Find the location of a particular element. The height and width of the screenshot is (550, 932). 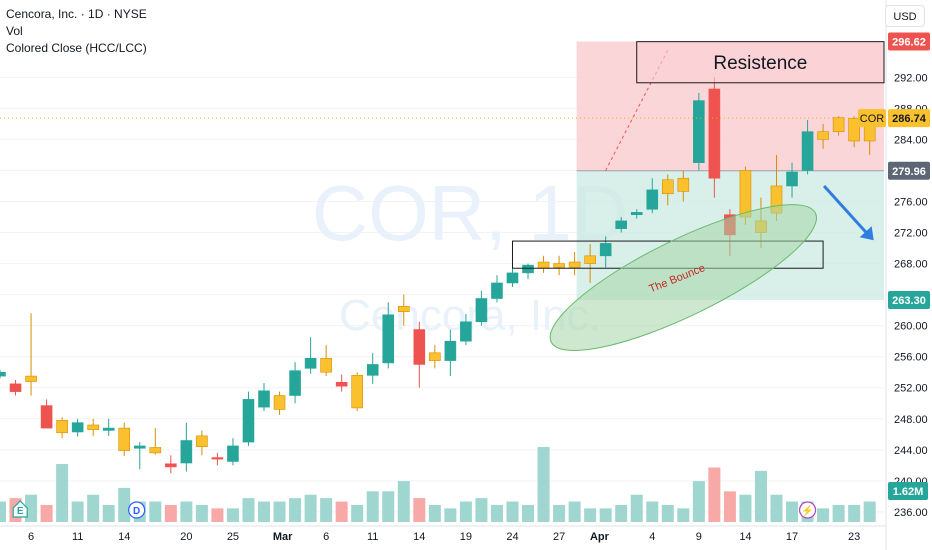

split-icon is located at coordinates (807, 510).